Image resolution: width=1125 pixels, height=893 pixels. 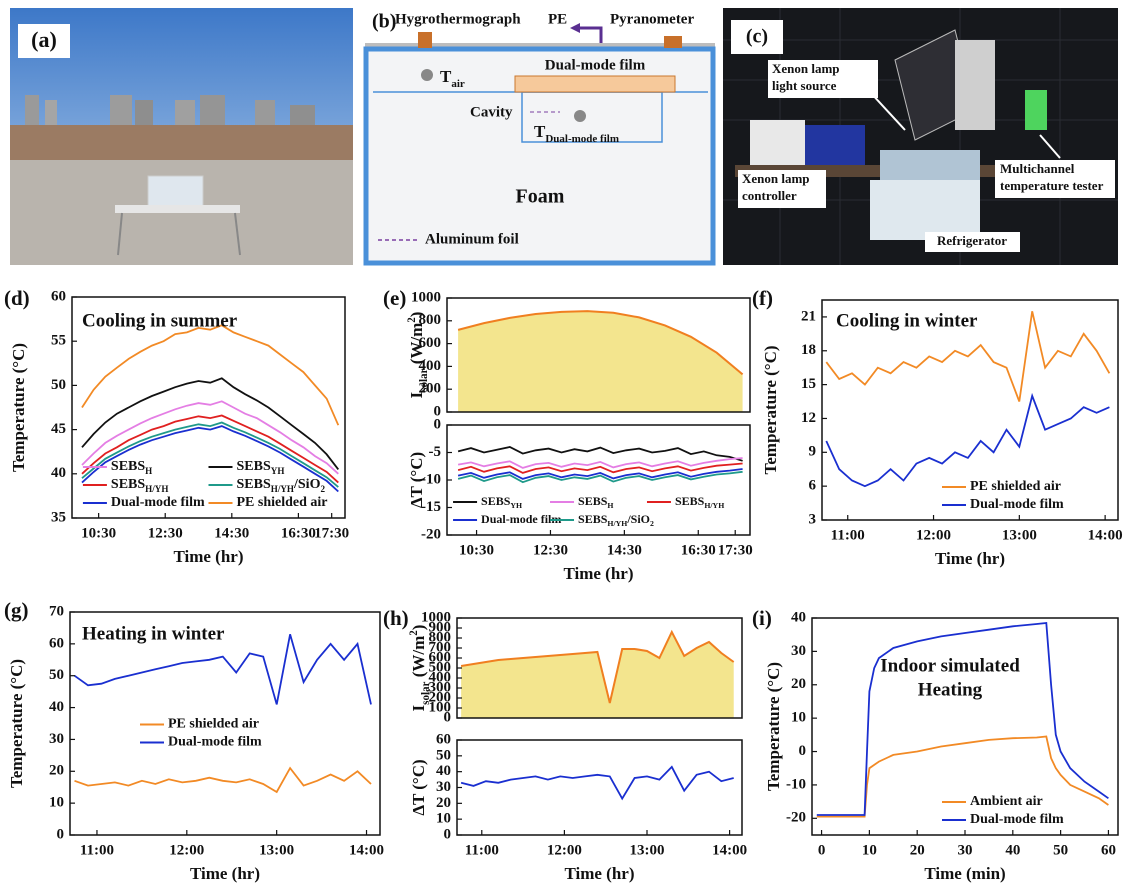 What do you see at coordinates (804, 85) in the screenshot?
I see `label: light source` at bounding box center [804, 85].